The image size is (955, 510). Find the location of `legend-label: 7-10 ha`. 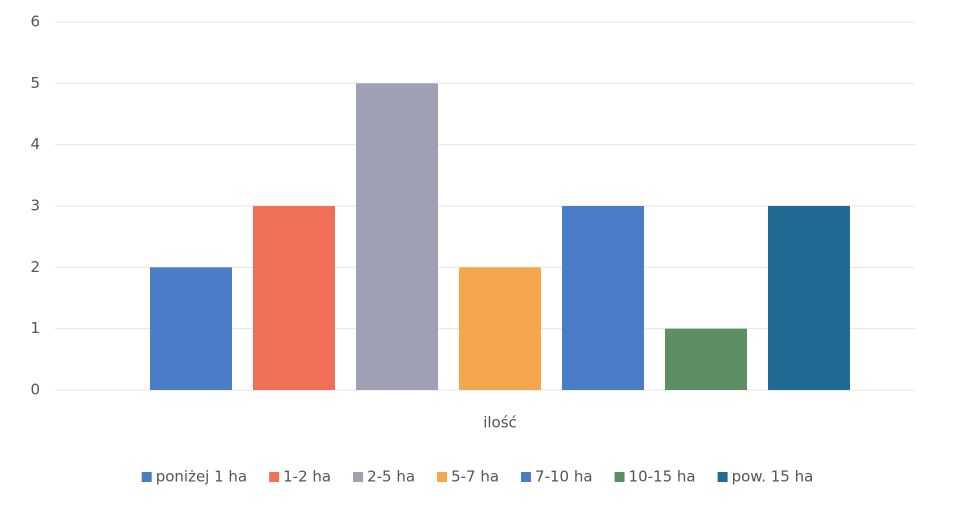

legend-label: 7-10 ha is located at coordinates (564, 477).